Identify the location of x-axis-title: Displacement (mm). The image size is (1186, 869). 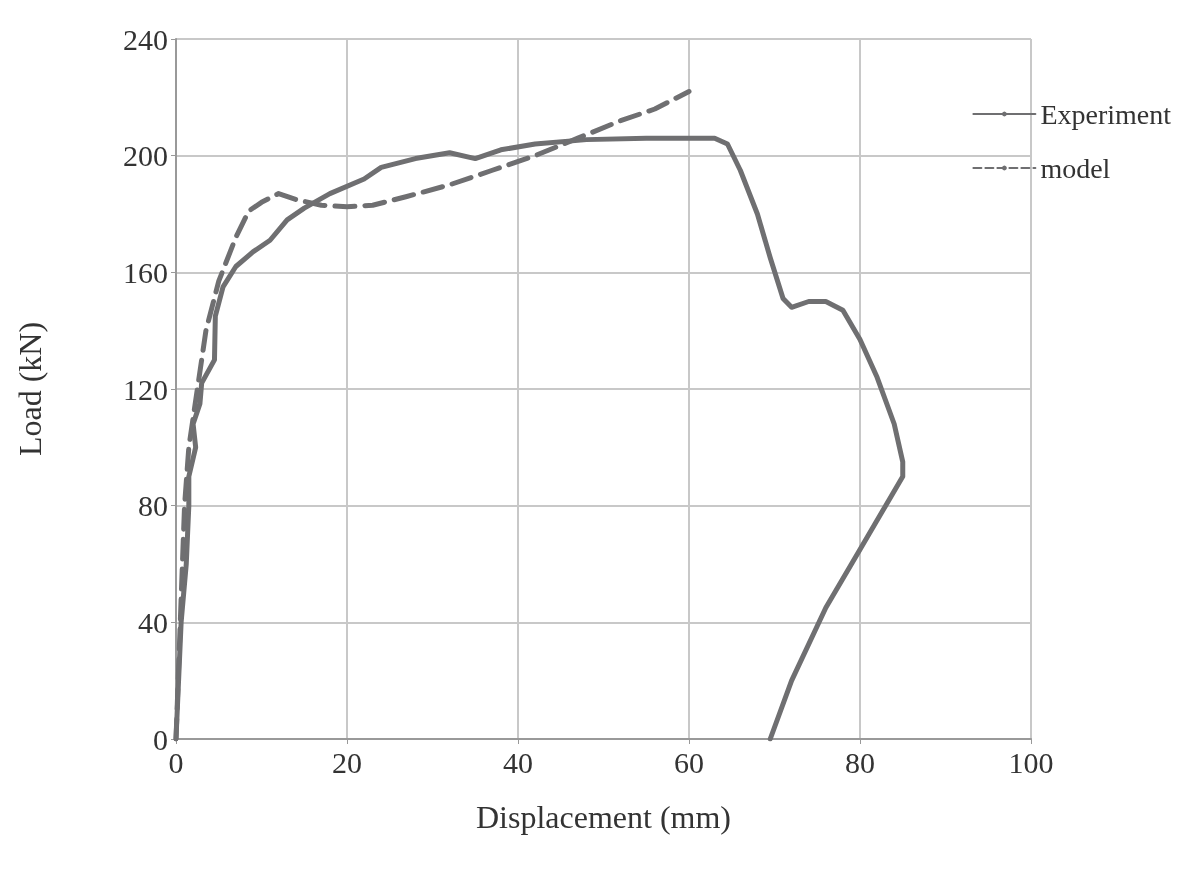
(603, 817).